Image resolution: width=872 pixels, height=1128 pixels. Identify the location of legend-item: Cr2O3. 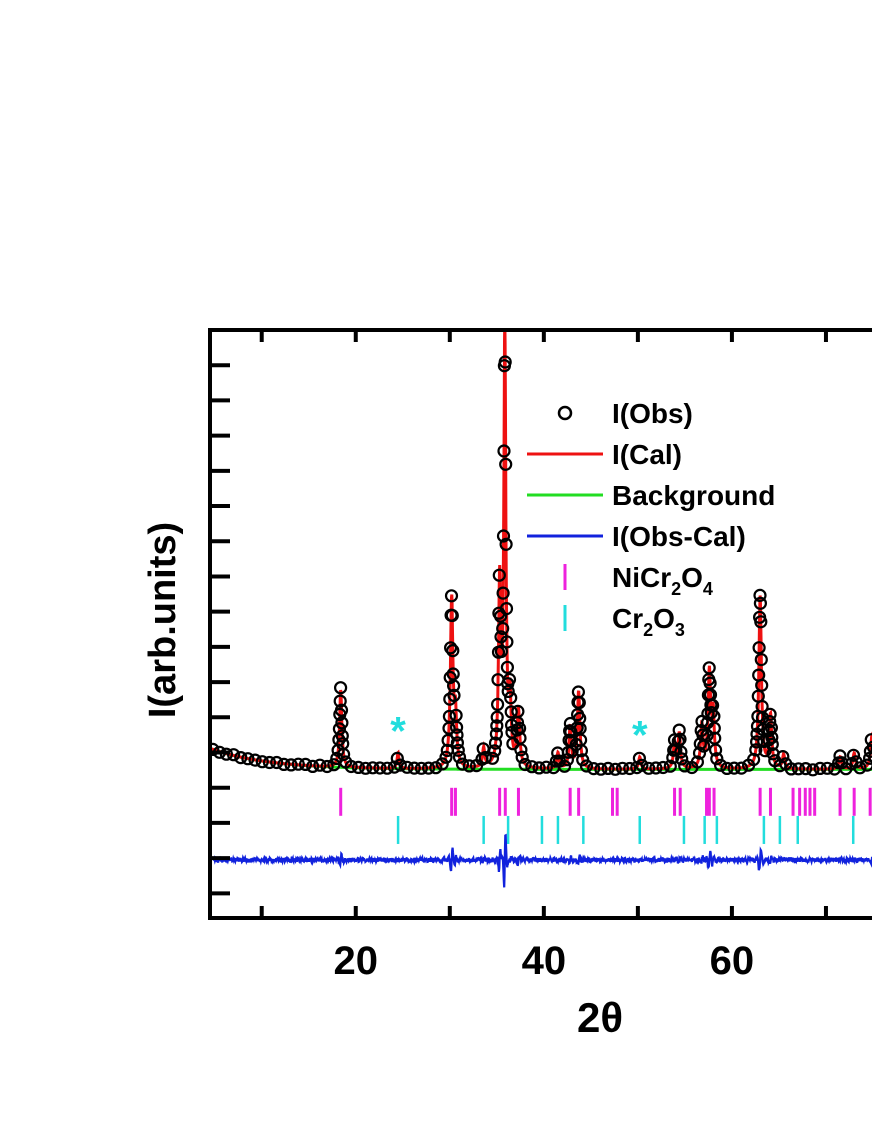
(624, 621).